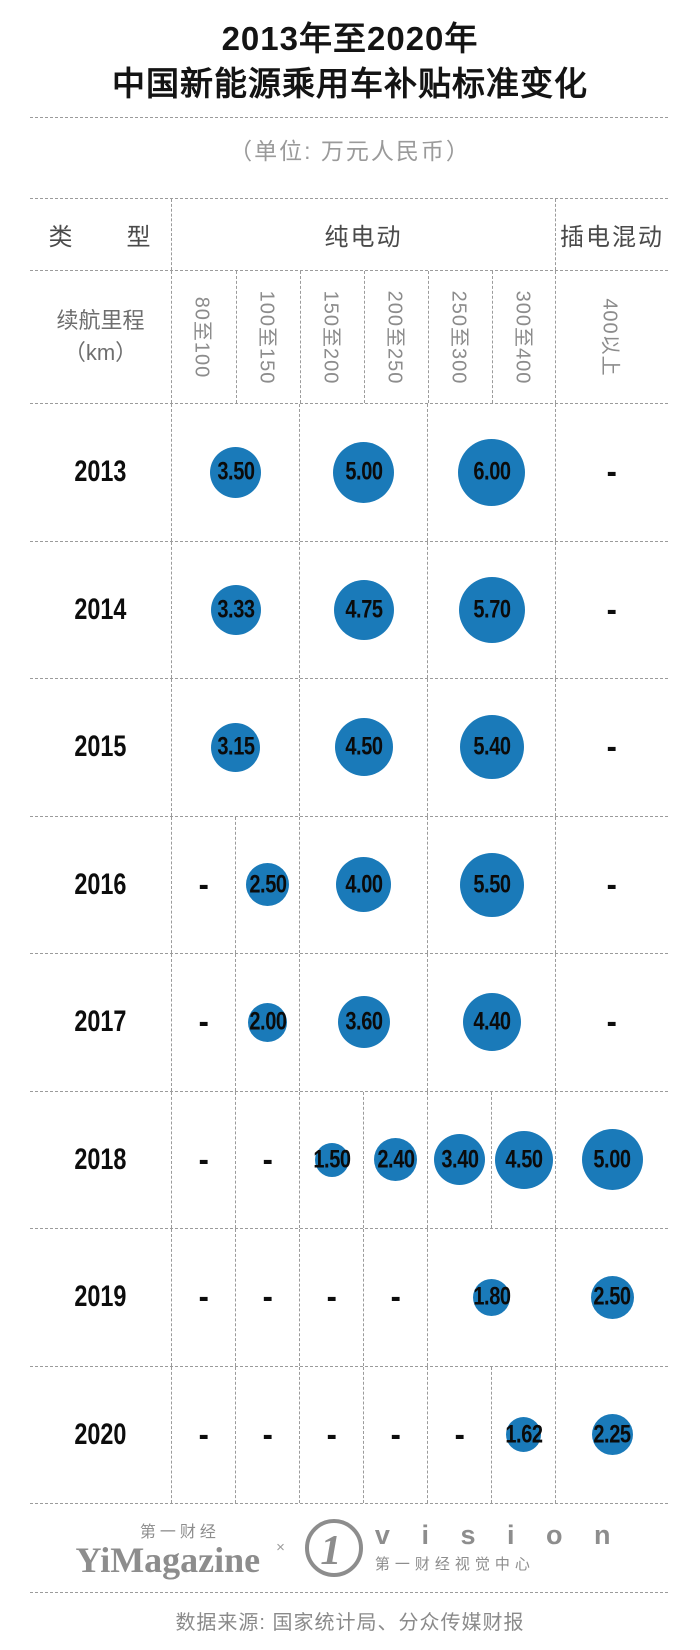  I want to click on range-column-label: 100至150, so click(266, 337).